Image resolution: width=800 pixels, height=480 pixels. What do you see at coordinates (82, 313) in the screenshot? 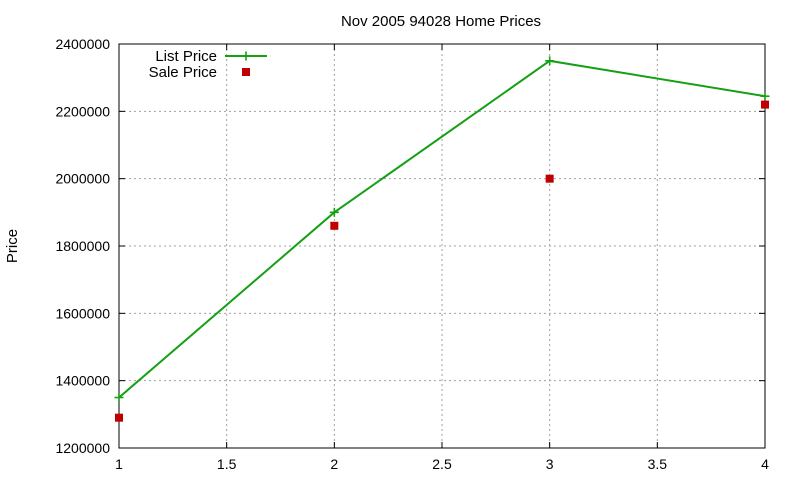
I see `y-tick-label: 1600000` at bounding box center [82, 313].